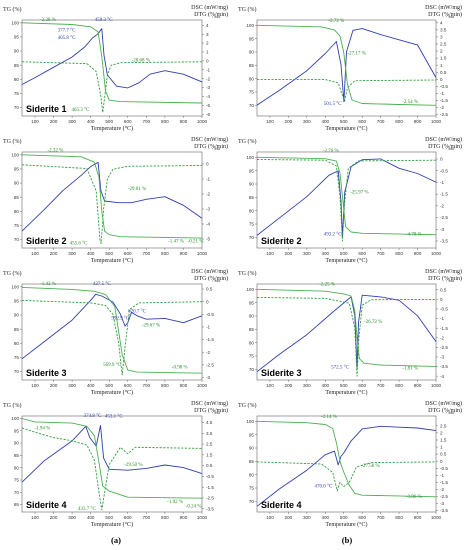 The image size is (466, 550). What do you see at coordinates (151, 326) in the screenshot?
I see `data-annotation: -29.67 %` at bounding box center [151, 326].